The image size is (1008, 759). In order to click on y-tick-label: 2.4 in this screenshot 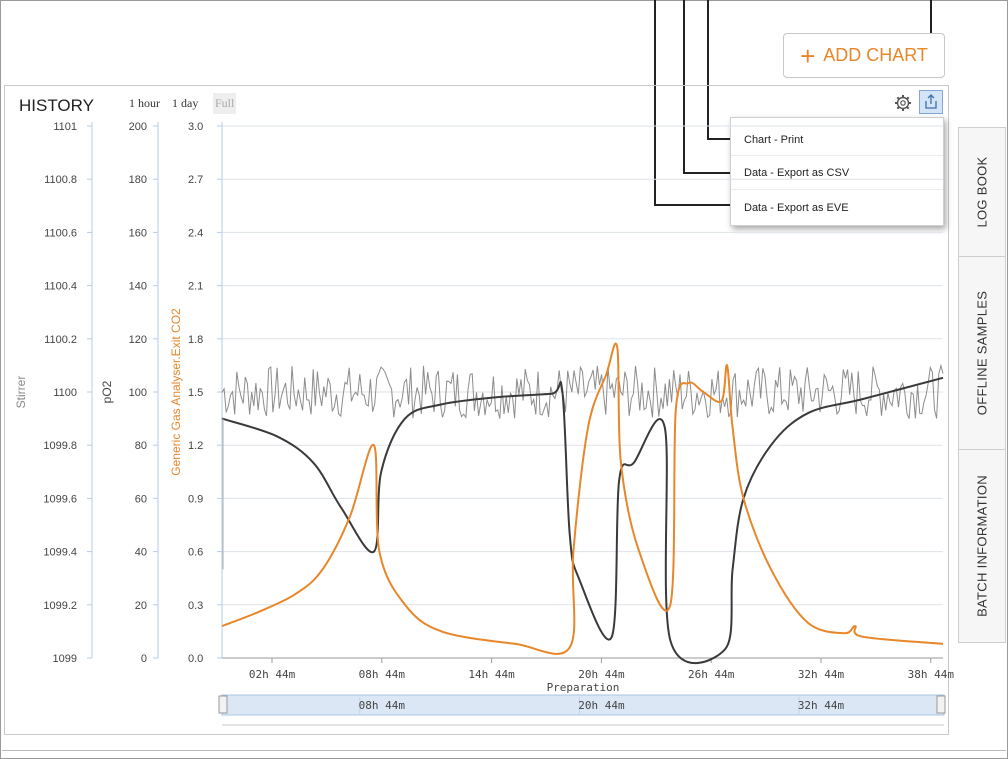, I will do `click(195, 233)`.